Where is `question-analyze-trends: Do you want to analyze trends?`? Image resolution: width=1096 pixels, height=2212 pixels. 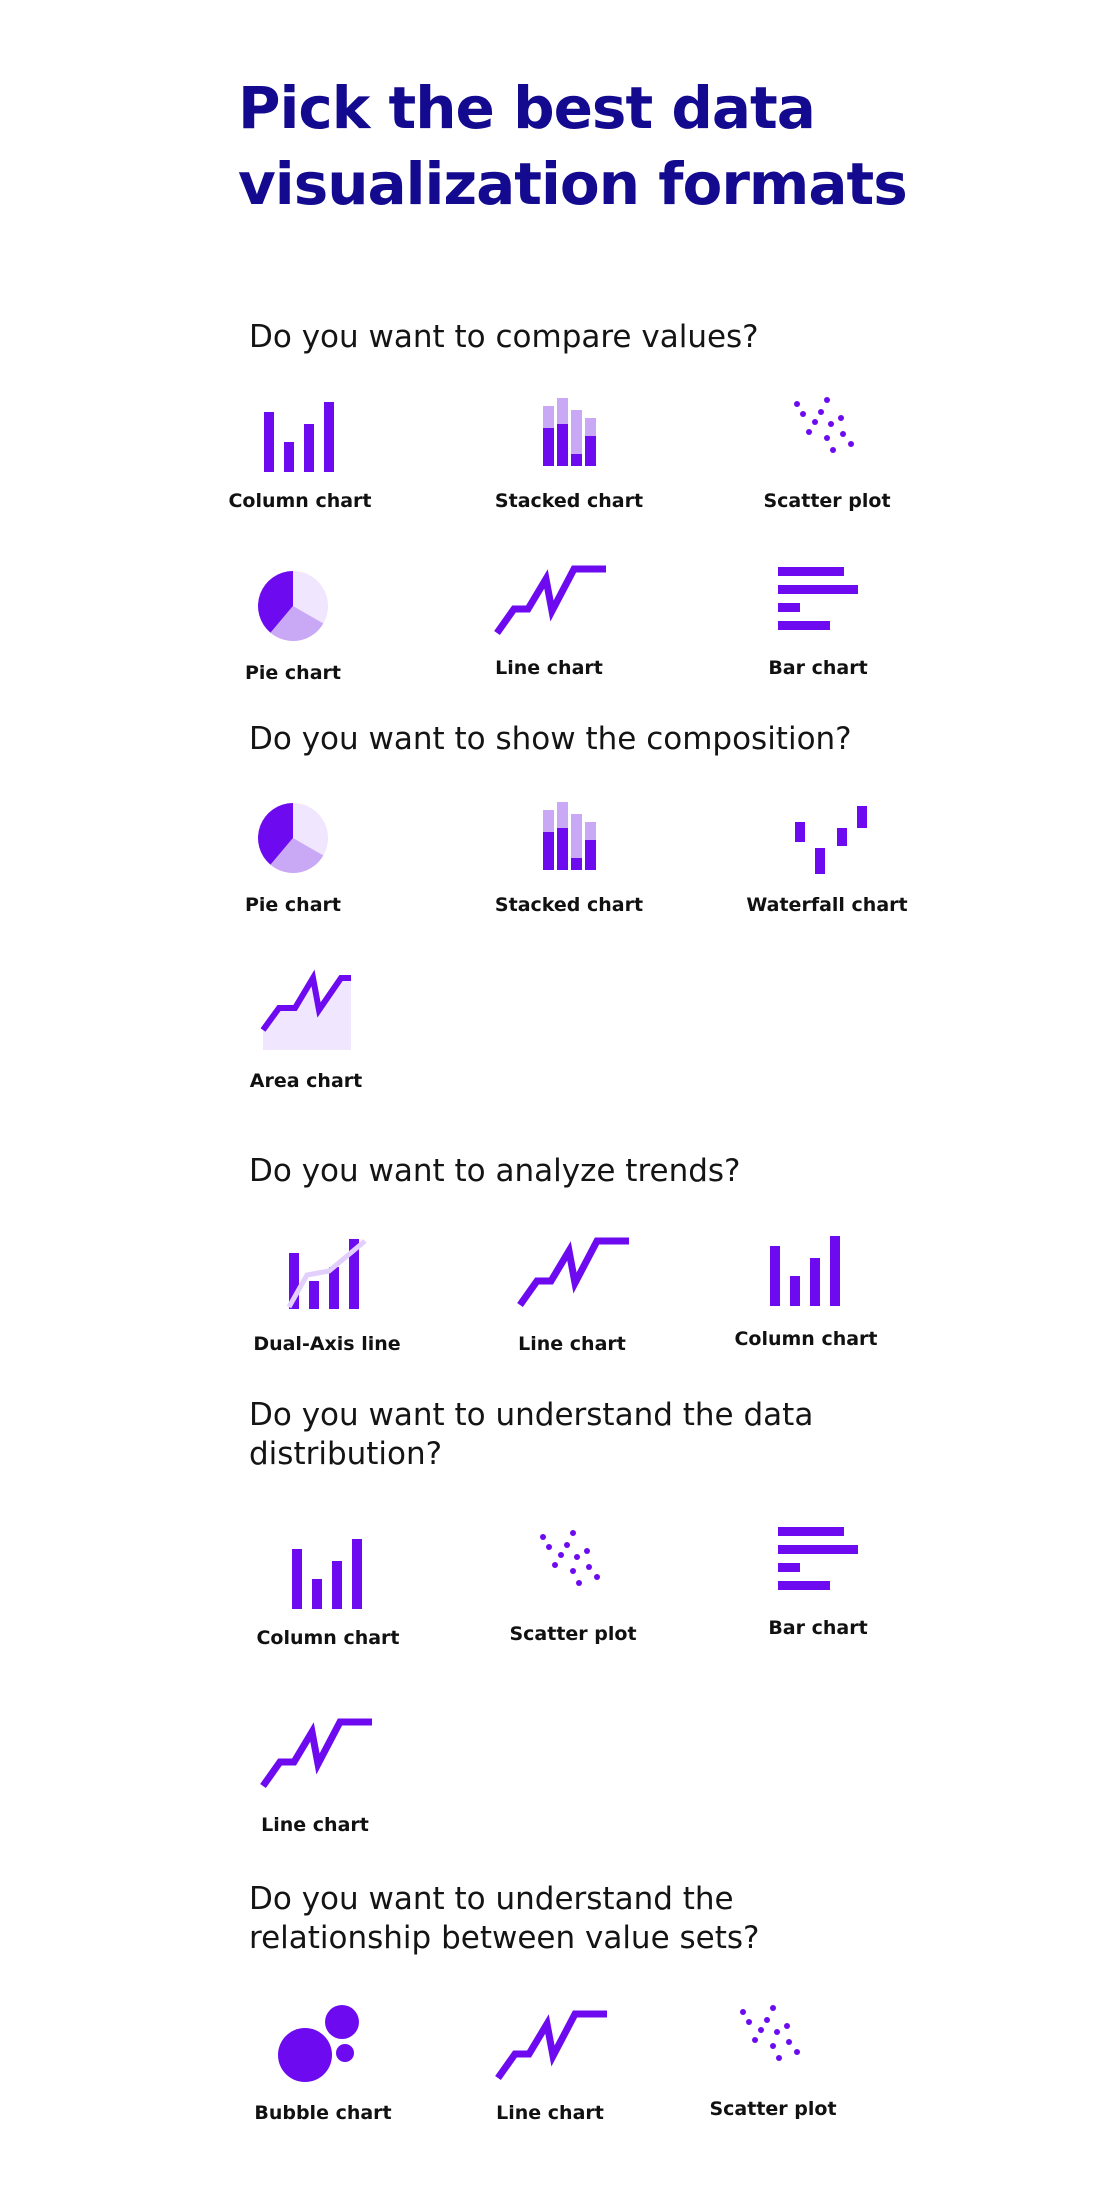
question-analyze-trends: Do you want to analyze trends? is located at coordinates (495, 1171).